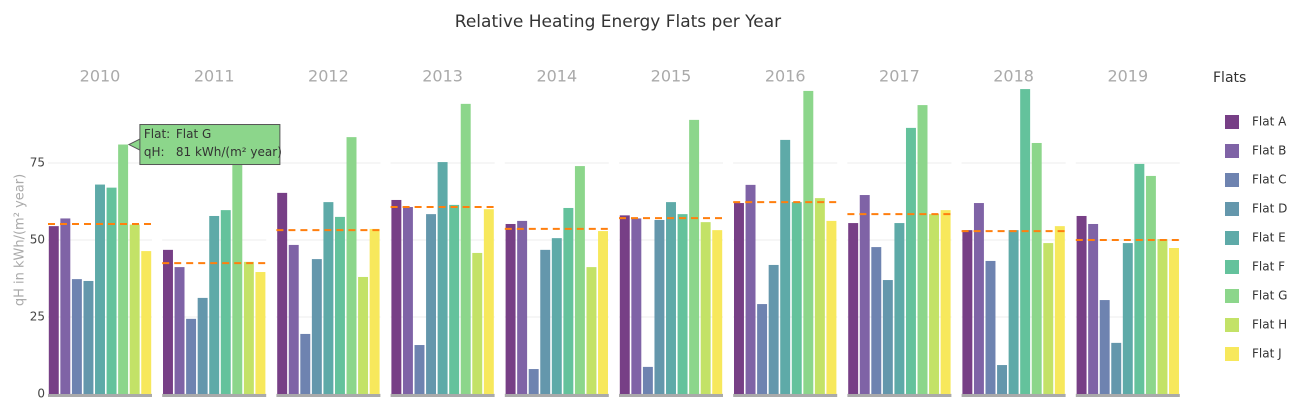  I want to click on legend-label: Flat A, so click(1269, 122).